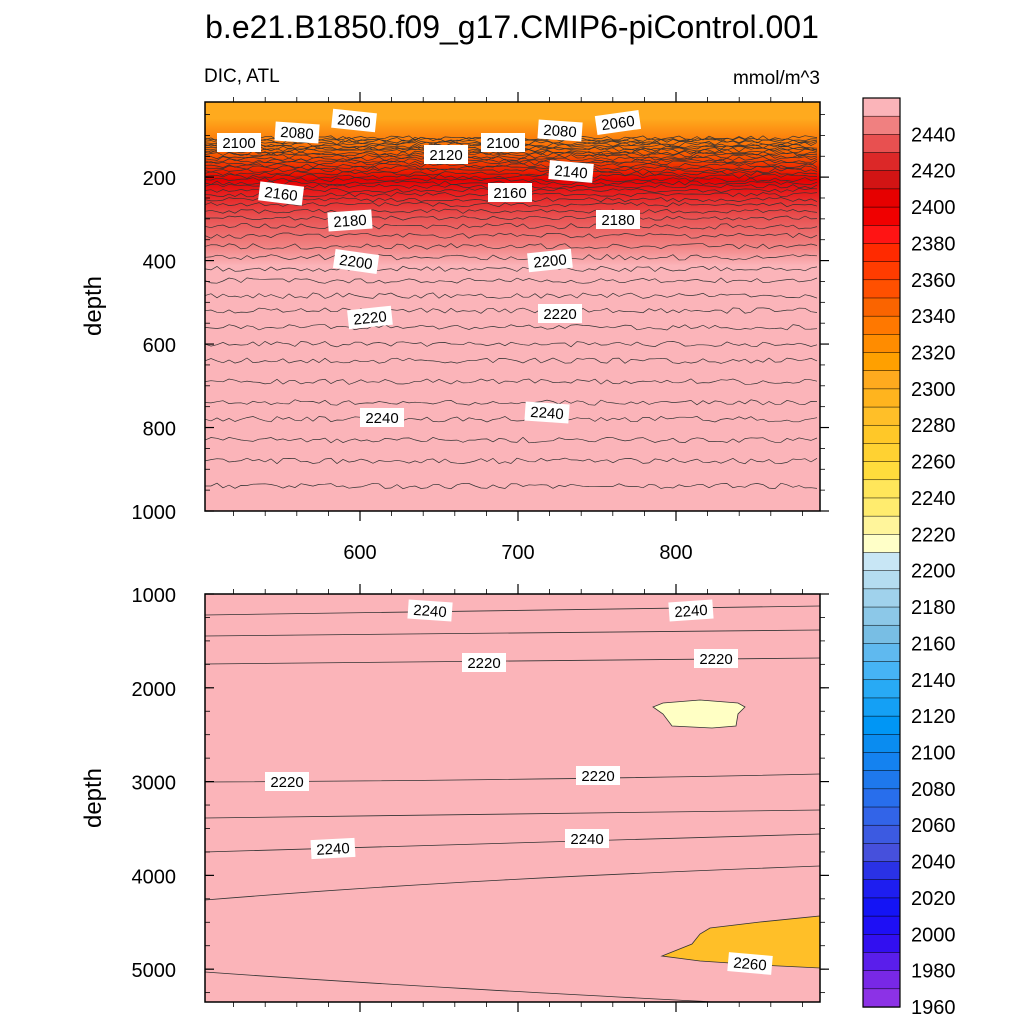 This screenshot has height=1029, width=1024. What do you see at coordinates (93, 798) in the screenshot?
I see `lower-y-axis-title: depth` at bounding box center [93, 798].